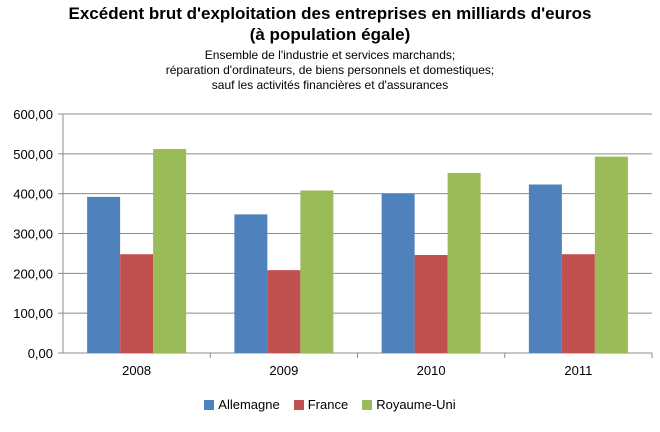  I want to click on legend-item-france: France, so click(321, 404).